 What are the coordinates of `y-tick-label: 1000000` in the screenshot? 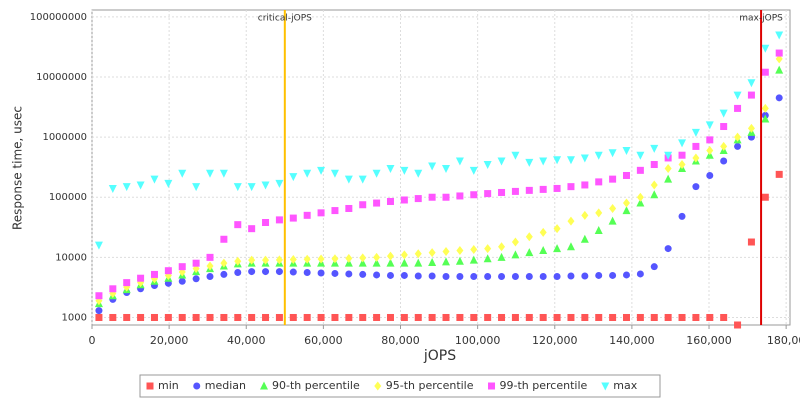 It's located at (64, 137).